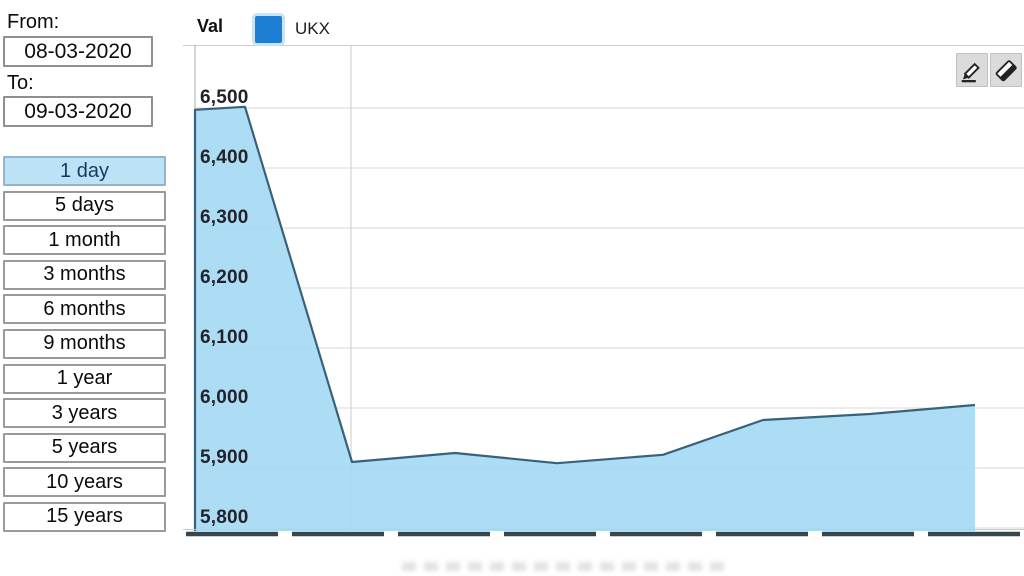  What do you see at coordinates (603, 45) in the screenshot?
I see `plot-top-border` at bounding box center [603, 45].